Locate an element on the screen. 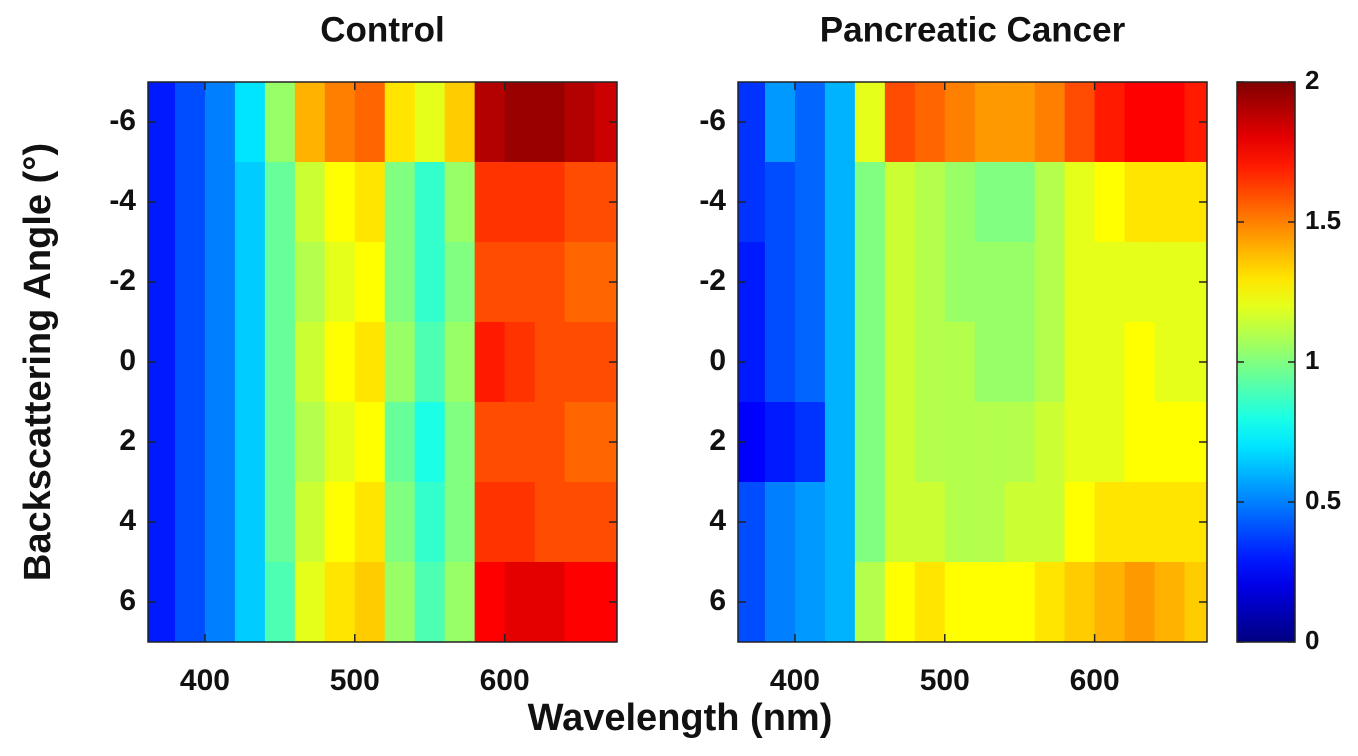 The image size is (1358, 756). y-tick-label: -6 is located at coordinates (122, 120).